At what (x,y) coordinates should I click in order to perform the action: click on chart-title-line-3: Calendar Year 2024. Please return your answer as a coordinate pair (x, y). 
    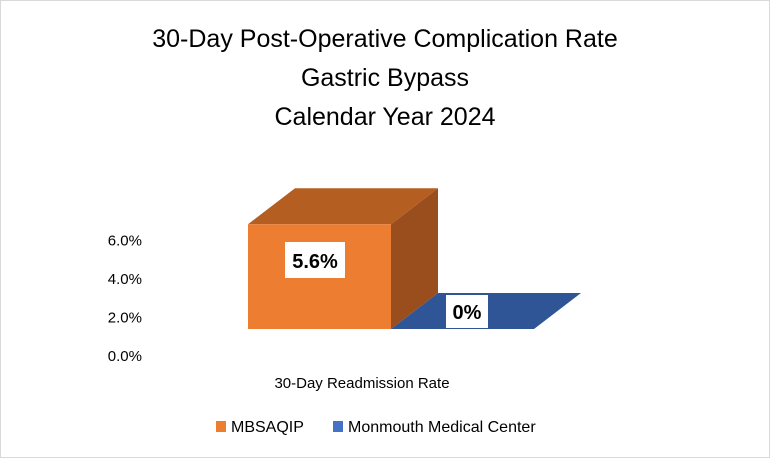
    Looking at the image, I should click on (385, 117).